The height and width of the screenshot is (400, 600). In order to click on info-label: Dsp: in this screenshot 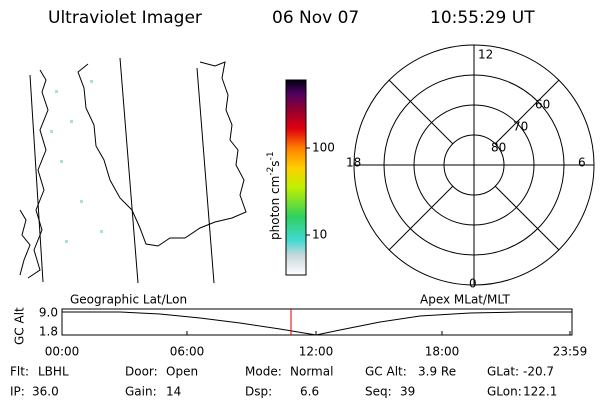, I will do `click(258, 392)`.